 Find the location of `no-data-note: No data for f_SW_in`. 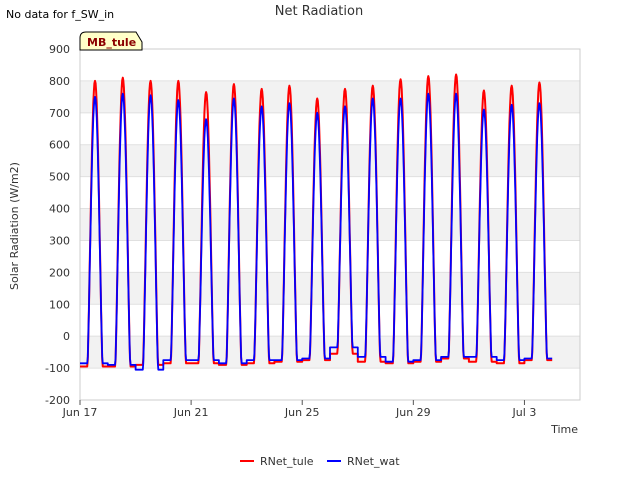

no-data-note: No data for f_SW_in is located at coordinates (60, 14).